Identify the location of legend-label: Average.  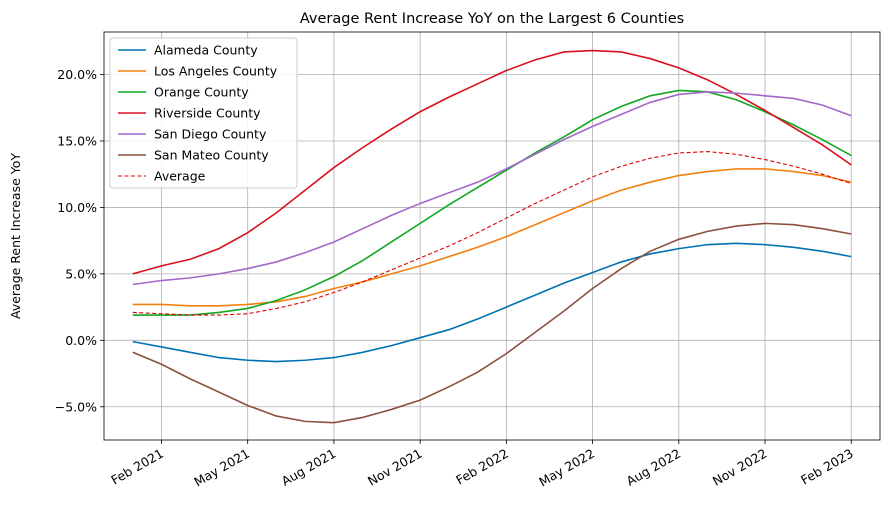
(180, 176).